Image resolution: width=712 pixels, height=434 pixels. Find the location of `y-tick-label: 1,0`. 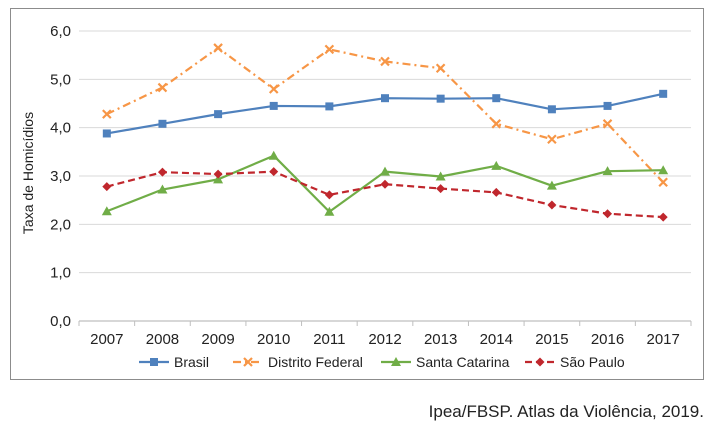

y-tick-label: 1,0 is located at coordinates (60, 273).